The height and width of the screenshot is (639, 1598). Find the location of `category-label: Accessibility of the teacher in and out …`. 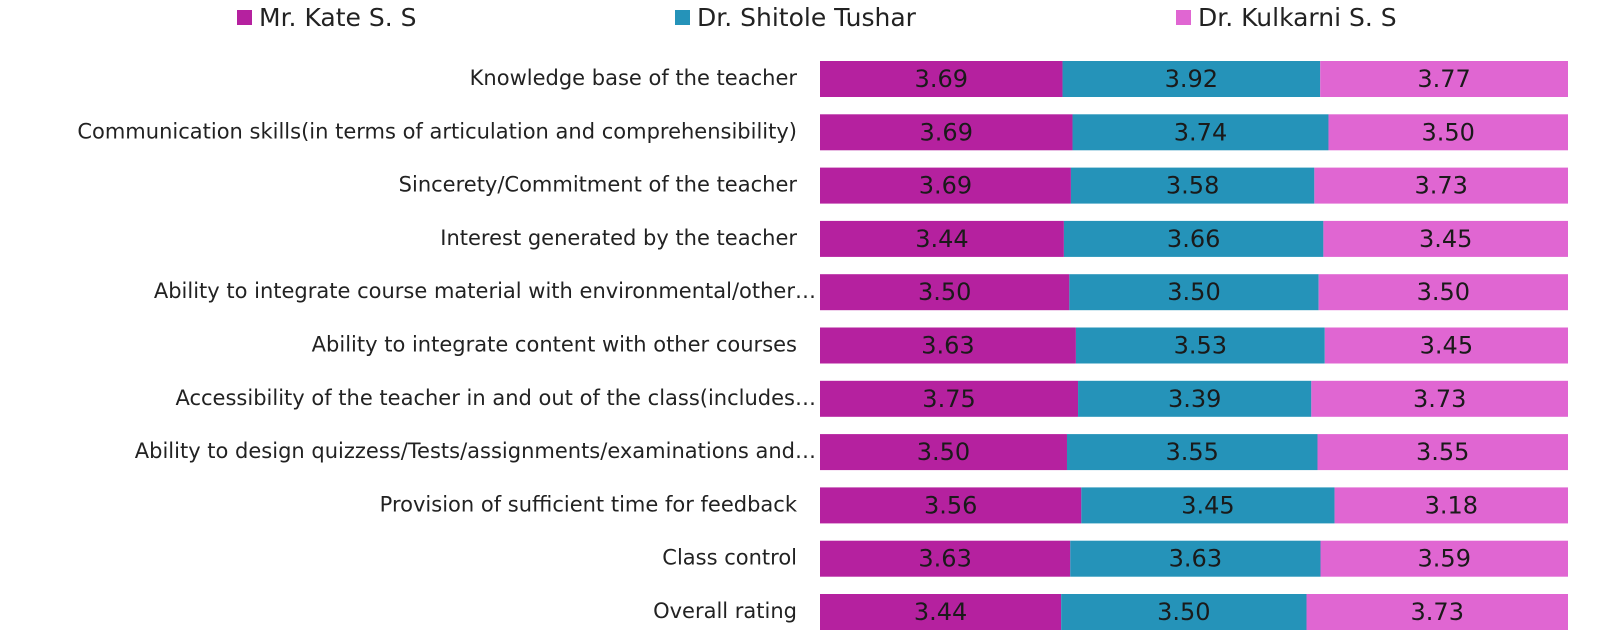

category-label: Accessibility of the teacher in and out … is located at coordinates (495, 398).